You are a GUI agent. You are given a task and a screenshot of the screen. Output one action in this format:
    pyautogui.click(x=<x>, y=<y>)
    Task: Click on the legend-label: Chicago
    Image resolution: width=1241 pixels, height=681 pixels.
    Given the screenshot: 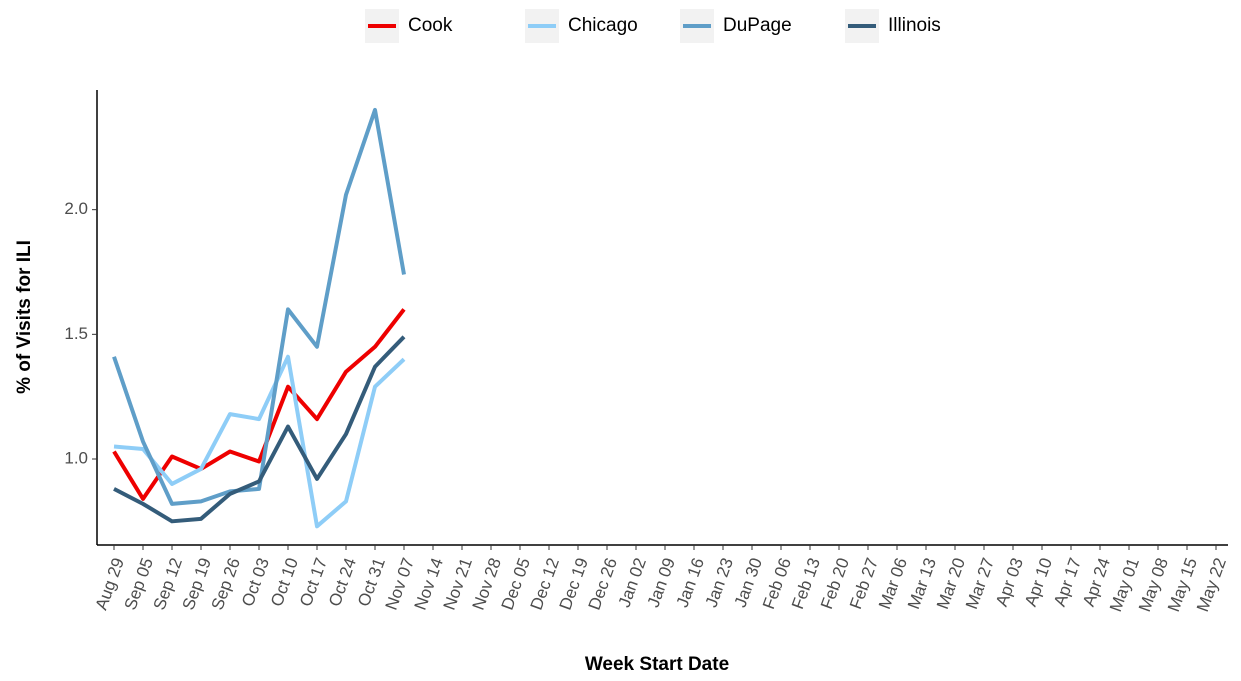 What is the action you would take?
    pyautogui.click(x=603, y=25)
    